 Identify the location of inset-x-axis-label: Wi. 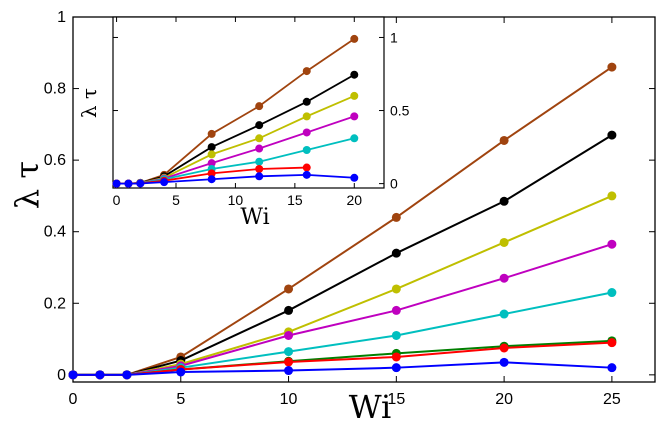
(254, 217).